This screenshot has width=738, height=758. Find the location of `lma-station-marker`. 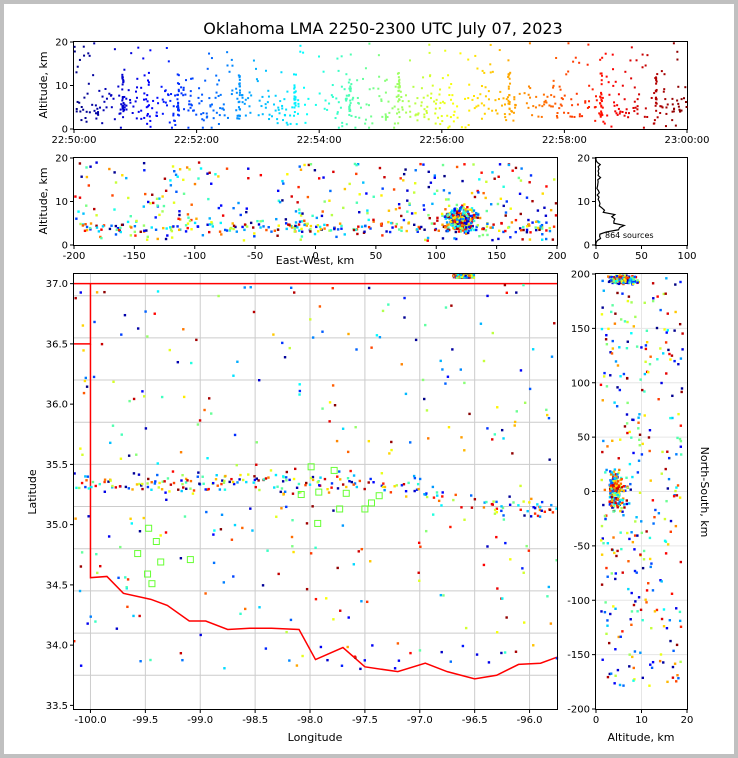

lma-station-marker is located at coordinates (149, 528).